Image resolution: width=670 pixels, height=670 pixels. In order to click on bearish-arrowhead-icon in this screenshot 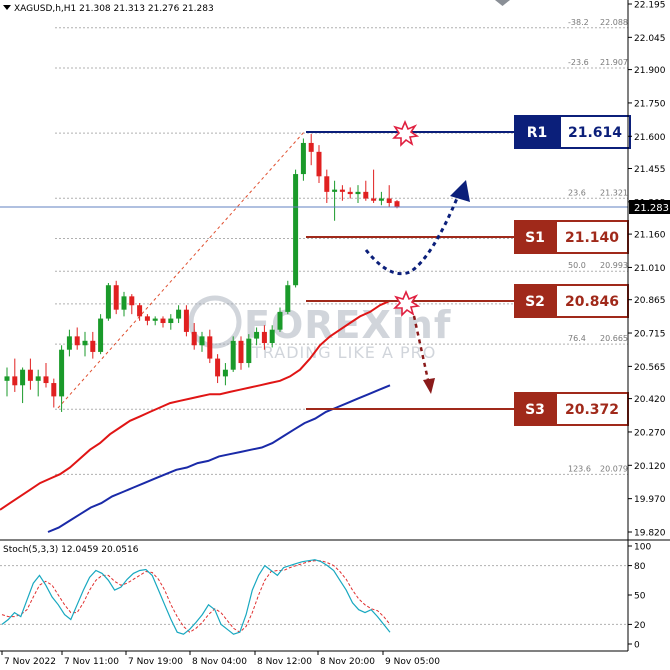, I will do `click(429, 386)`.